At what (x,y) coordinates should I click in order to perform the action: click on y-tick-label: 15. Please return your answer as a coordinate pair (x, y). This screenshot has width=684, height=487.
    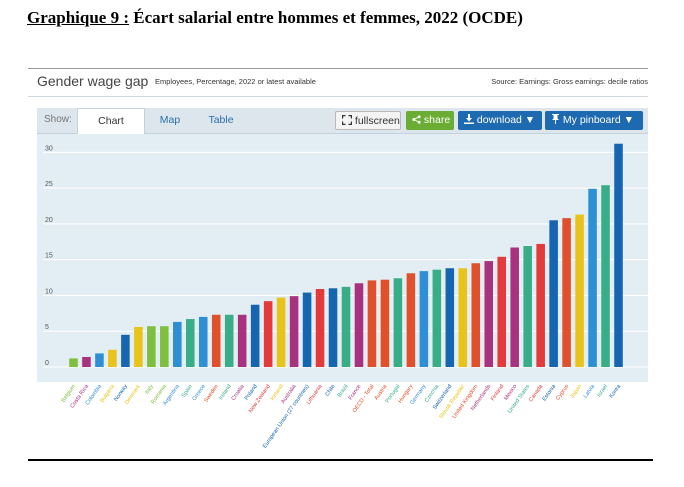
    Looking at the image, I should click on (49, 256).